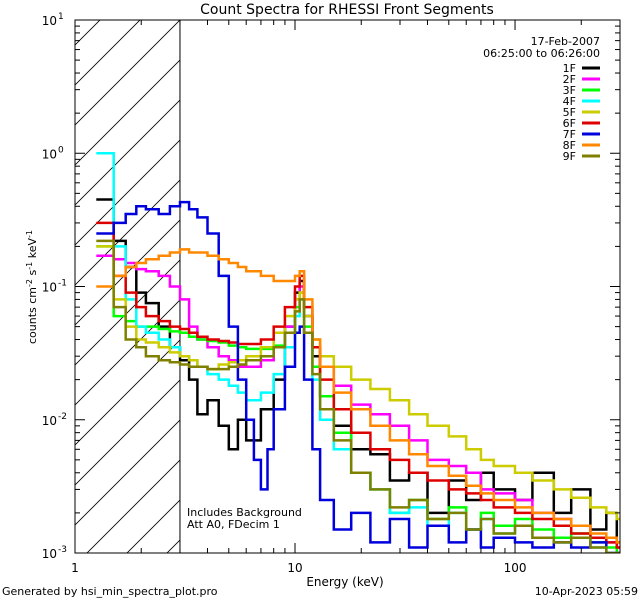 Image resolution: width=640 pixels, height=600 pixels. I want to click on footer-date: 10-Apr-2023 05:59, so click(586, 591).